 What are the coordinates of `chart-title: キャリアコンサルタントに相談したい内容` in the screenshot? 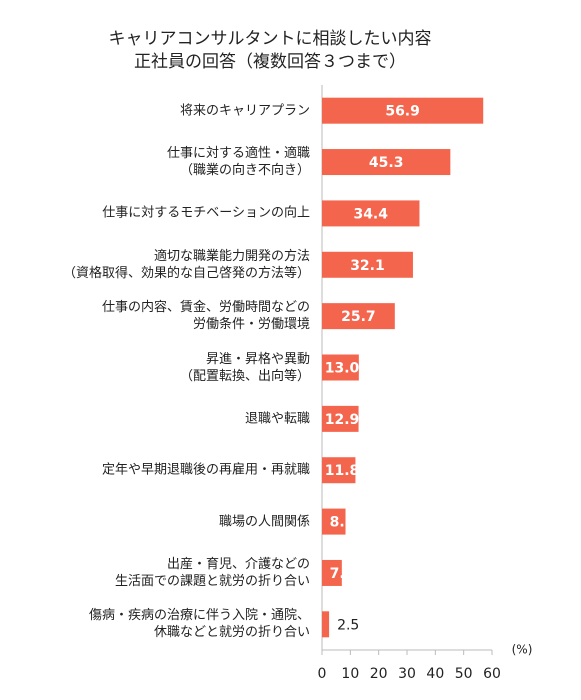 It's located at (270, 39).